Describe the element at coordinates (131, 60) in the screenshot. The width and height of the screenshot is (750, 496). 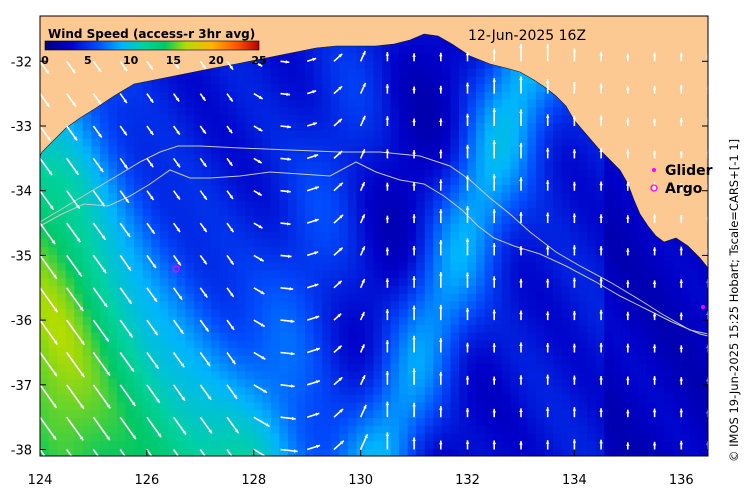
I see `colorbar-tick-label: 10` at that location.